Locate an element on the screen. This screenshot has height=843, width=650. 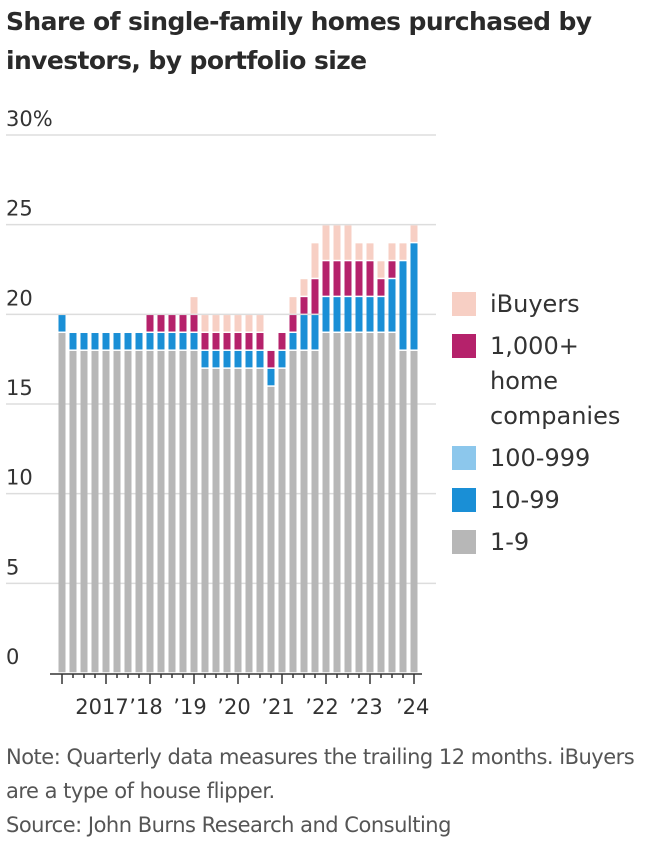
y-tick-label: 25 is located at coordinates (19, 209).